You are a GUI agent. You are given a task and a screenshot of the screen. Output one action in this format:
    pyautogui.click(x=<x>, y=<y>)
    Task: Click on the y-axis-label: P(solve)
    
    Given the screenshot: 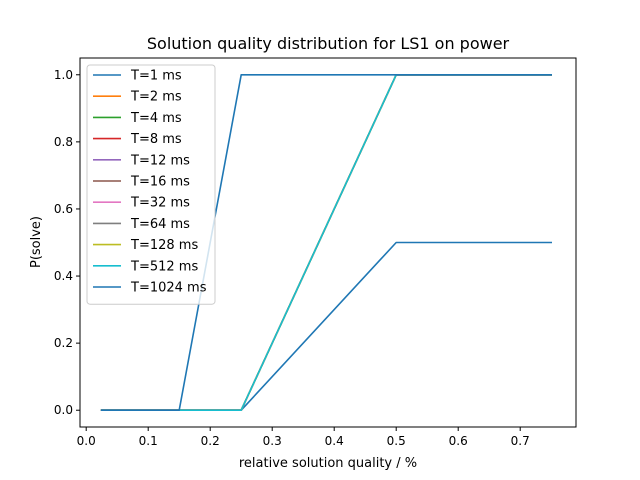 What is the action you would take?
    pyautogui.click(x=36, y=242)
    